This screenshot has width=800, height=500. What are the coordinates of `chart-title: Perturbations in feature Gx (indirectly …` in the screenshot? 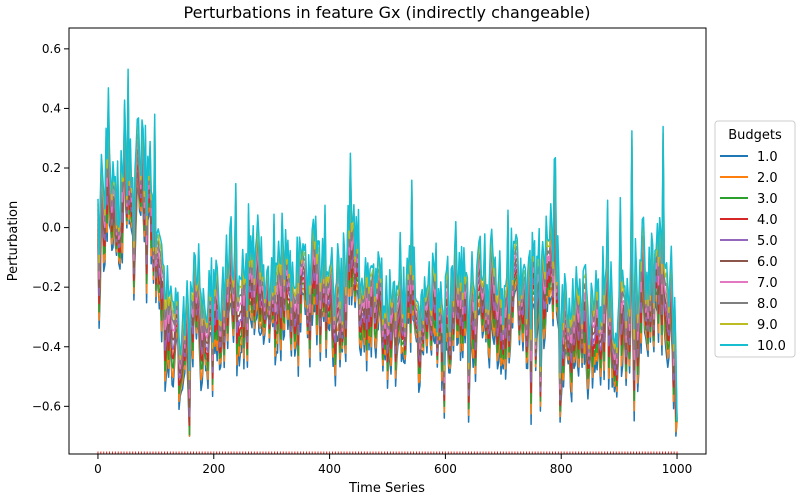 It's located at (387, 12).